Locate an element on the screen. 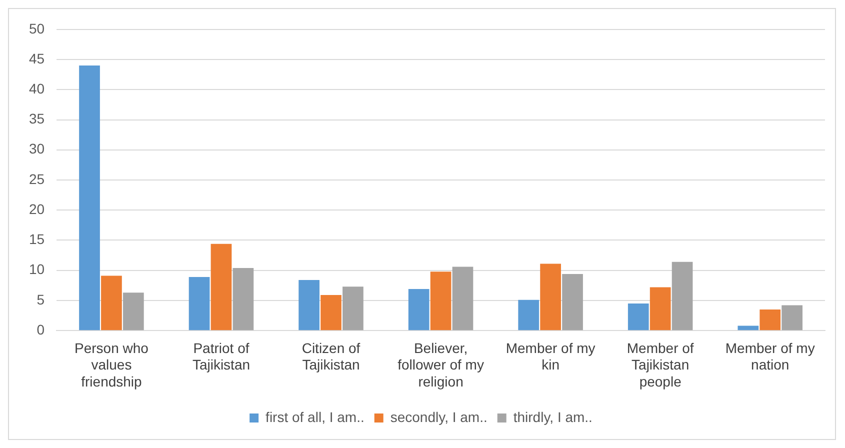  x-tick-label: Patriot of Tajikistan is located at coordinates (221, 356).